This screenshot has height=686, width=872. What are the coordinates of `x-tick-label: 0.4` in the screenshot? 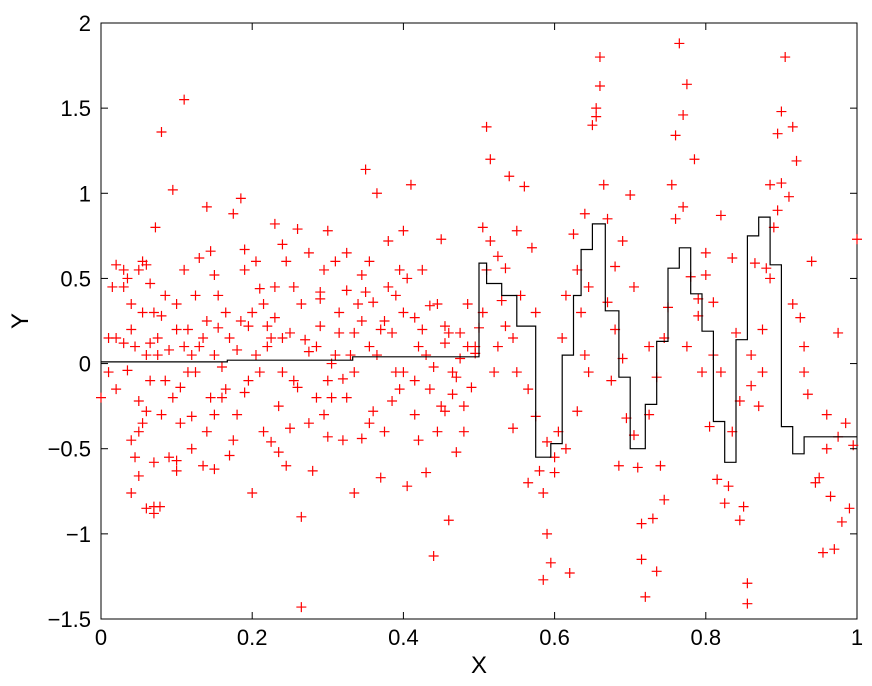 It's located at (403, 637).